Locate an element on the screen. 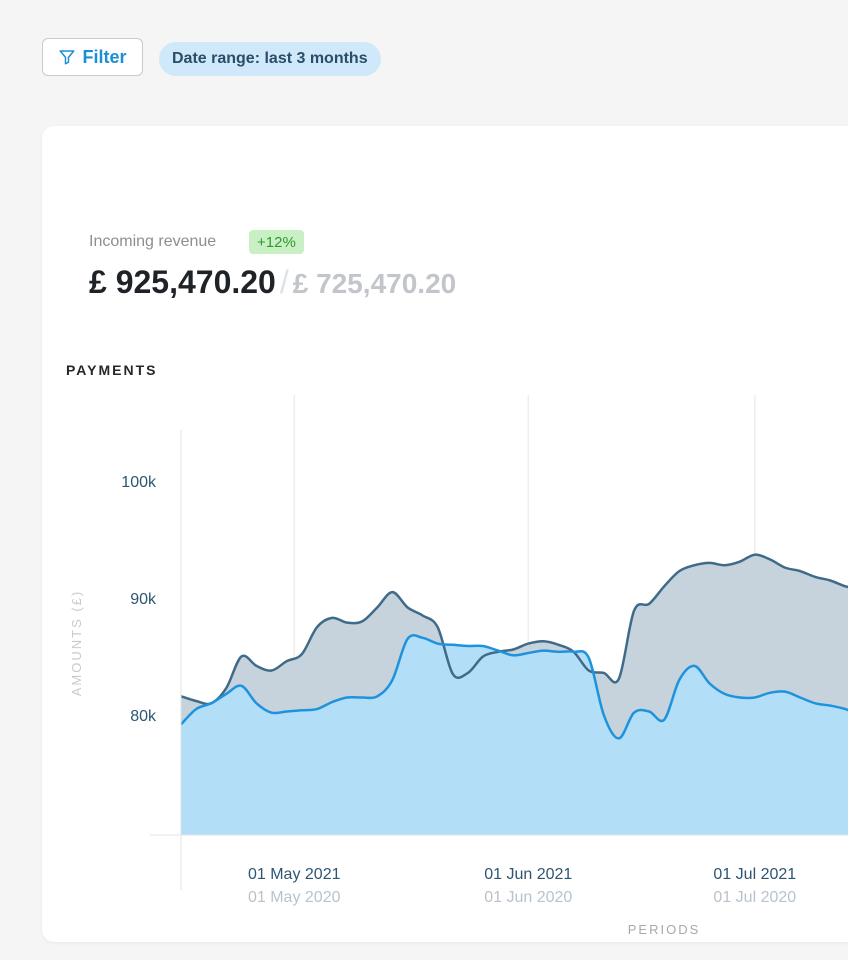  y-tick-label-0: 80k is located at coordinates (143, 716).